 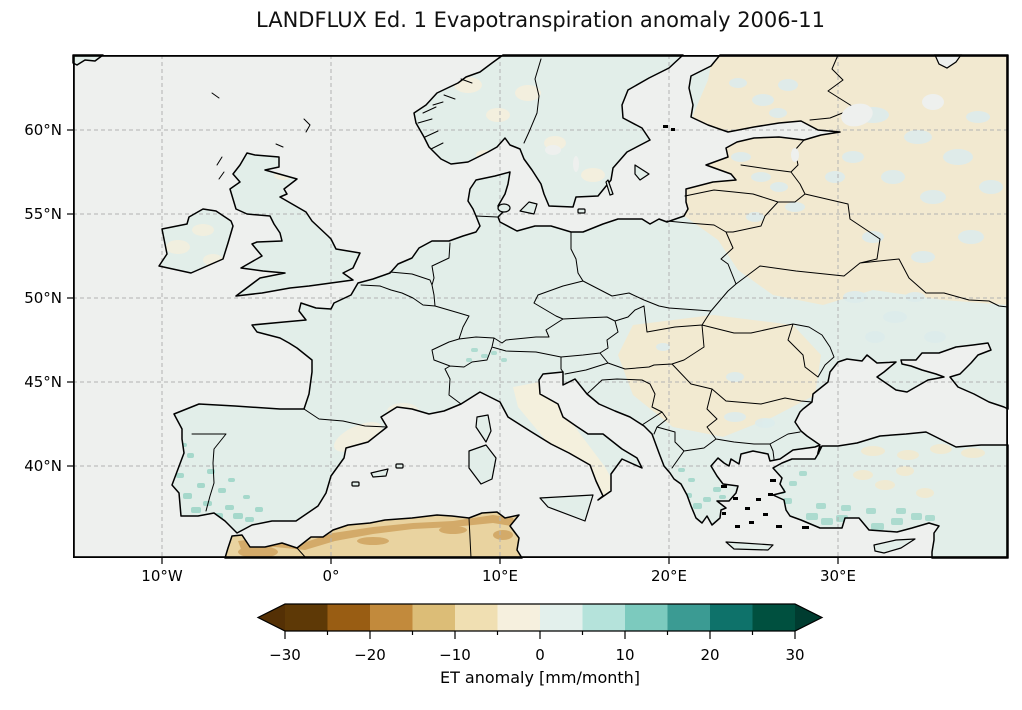 What do you see at coordinates (894, 546) in the screenshot?
I see `island-cyprus` at bounding box center [894, 546].